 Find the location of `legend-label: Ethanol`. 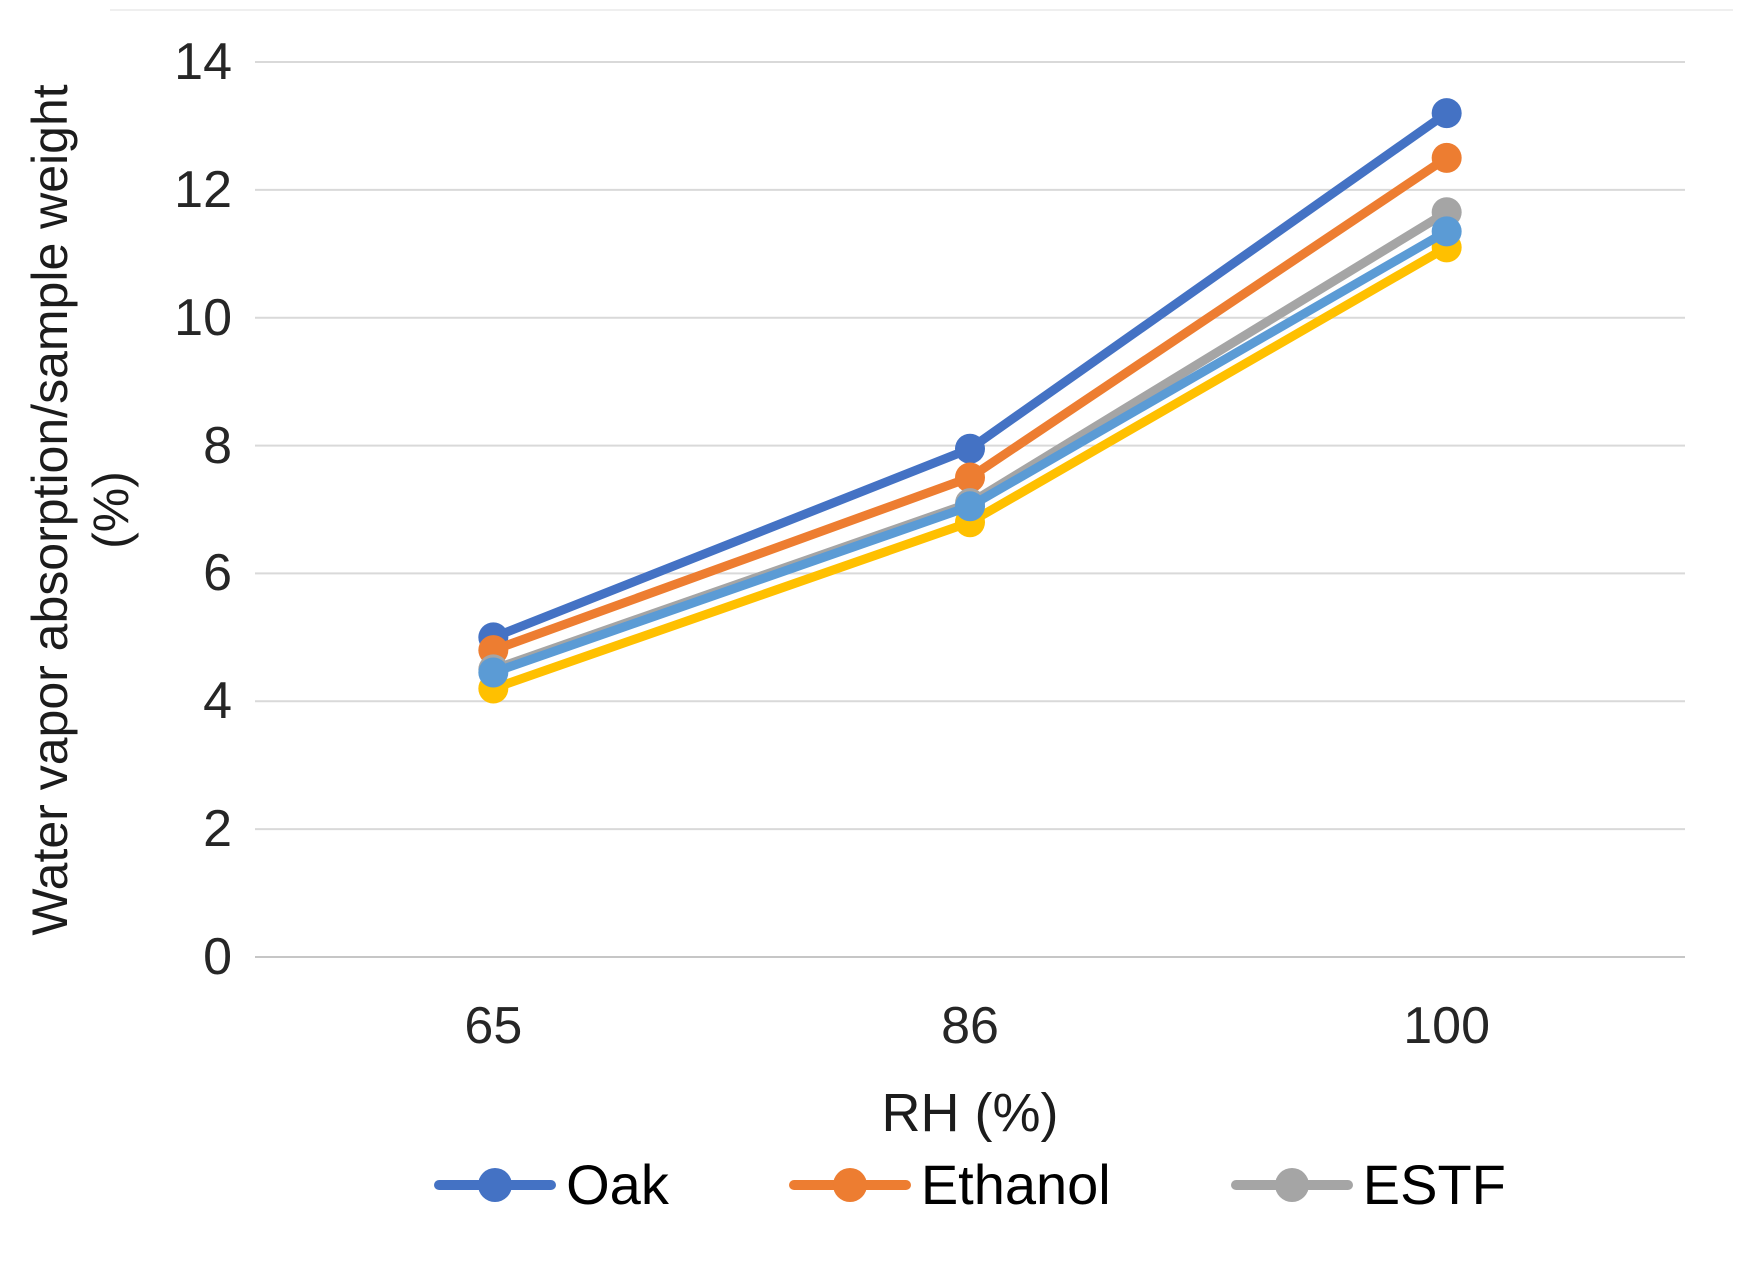

legend-label: Ethanol is located at coordinates (1015, 1184).